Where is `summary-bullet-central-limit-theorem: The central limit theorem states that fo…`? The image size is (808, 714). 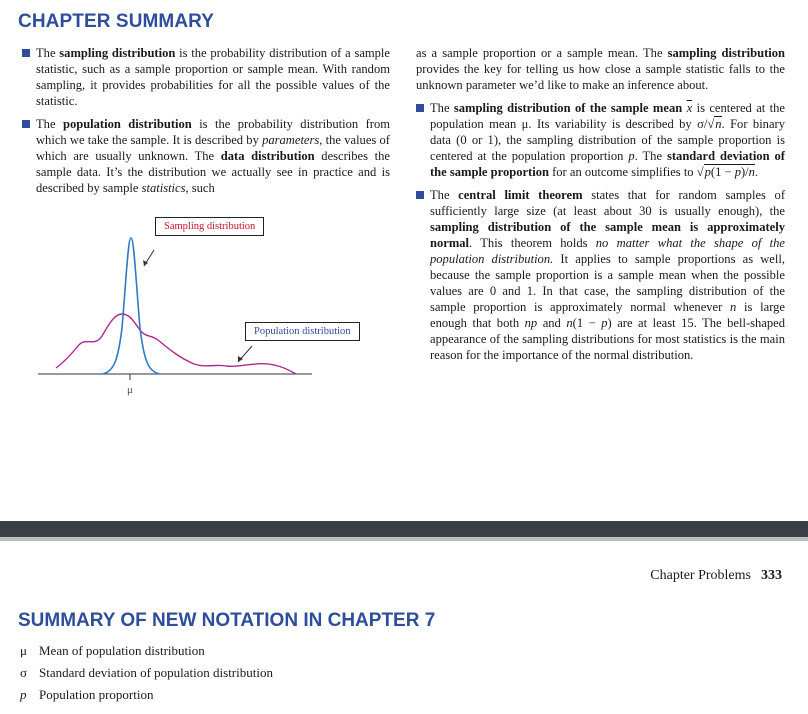 summary-bullet-central-limit-theorem: The central limit theorem states that fo… is located at coordinates (600, 275).